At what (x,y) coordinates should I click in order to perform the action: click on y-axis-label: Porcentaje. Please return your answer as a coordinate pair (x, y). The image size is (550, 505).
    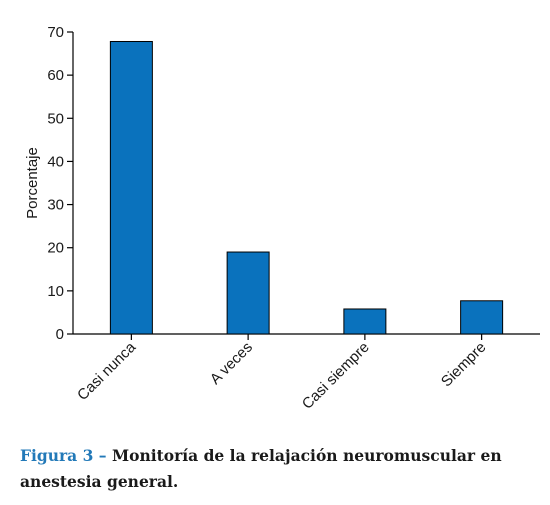
    Looking at the image, I should click on (32, 183).